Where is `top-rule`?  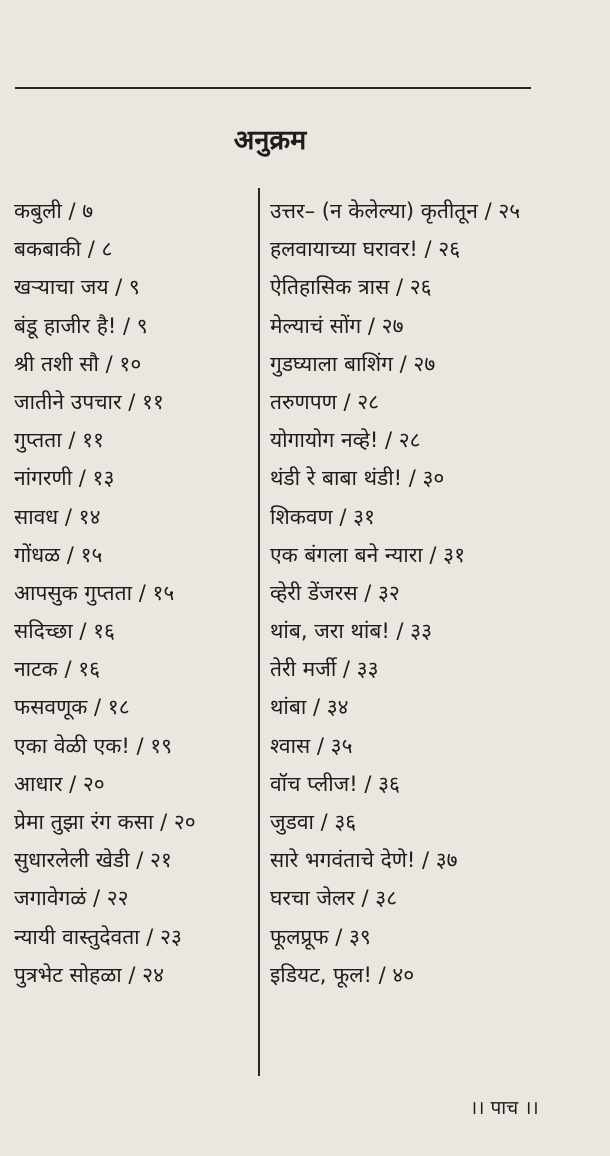
top-rule is located at coordinates (273, 88).